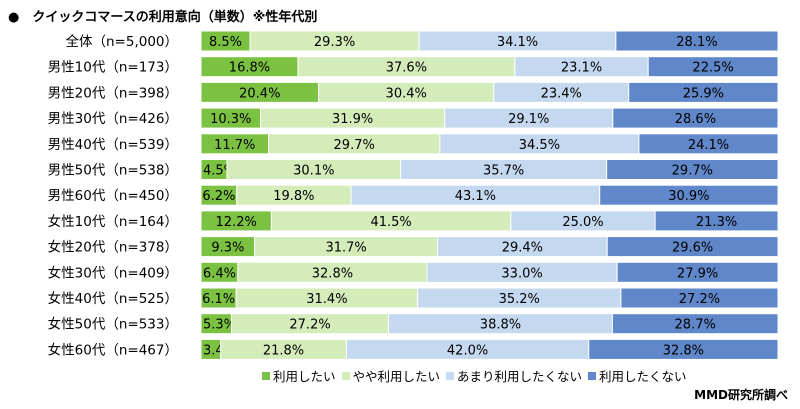  Describe the element at coordinates (234, 145) in the screenshot. I see `data-label: 11.7%` at that location.